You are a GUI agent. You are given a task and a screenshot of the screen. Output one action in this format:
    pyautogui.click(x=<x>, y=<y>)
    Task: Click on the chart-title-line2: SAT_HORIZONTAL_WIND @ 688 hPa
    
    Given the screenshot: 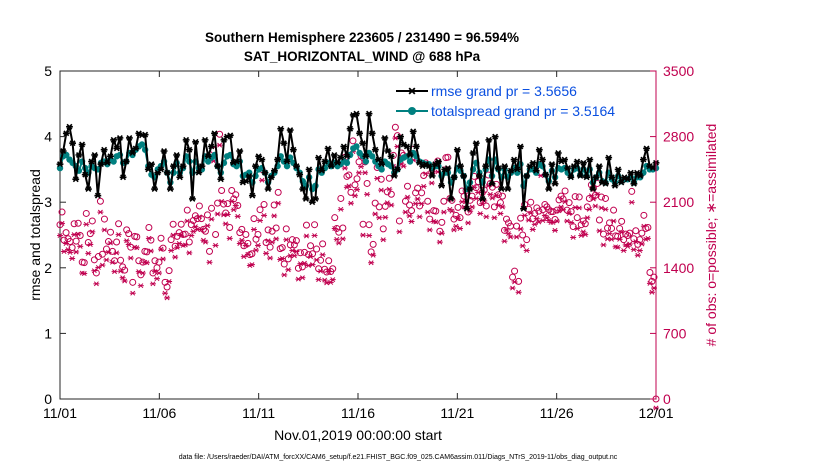 What is the action you would take?
    pyautogui.click(x=362, y=56)
    